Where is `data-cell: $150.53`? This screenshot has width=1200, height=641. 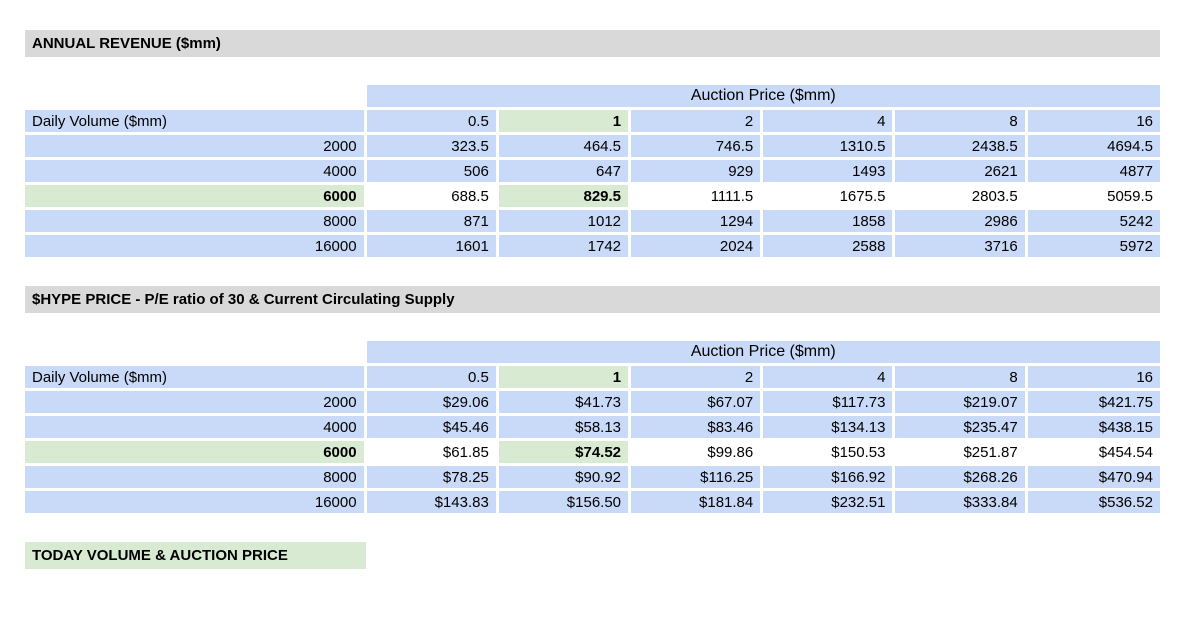
data-cell: $150.53 is located at coordinates (829, 453).